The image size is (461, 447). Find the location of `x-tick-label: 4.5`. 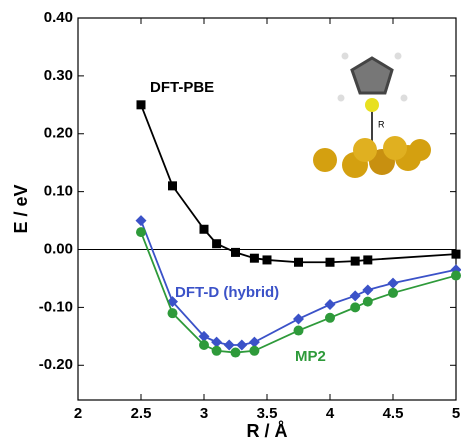

x-tick-label: 4.5 is located at coordinates (393, 413).